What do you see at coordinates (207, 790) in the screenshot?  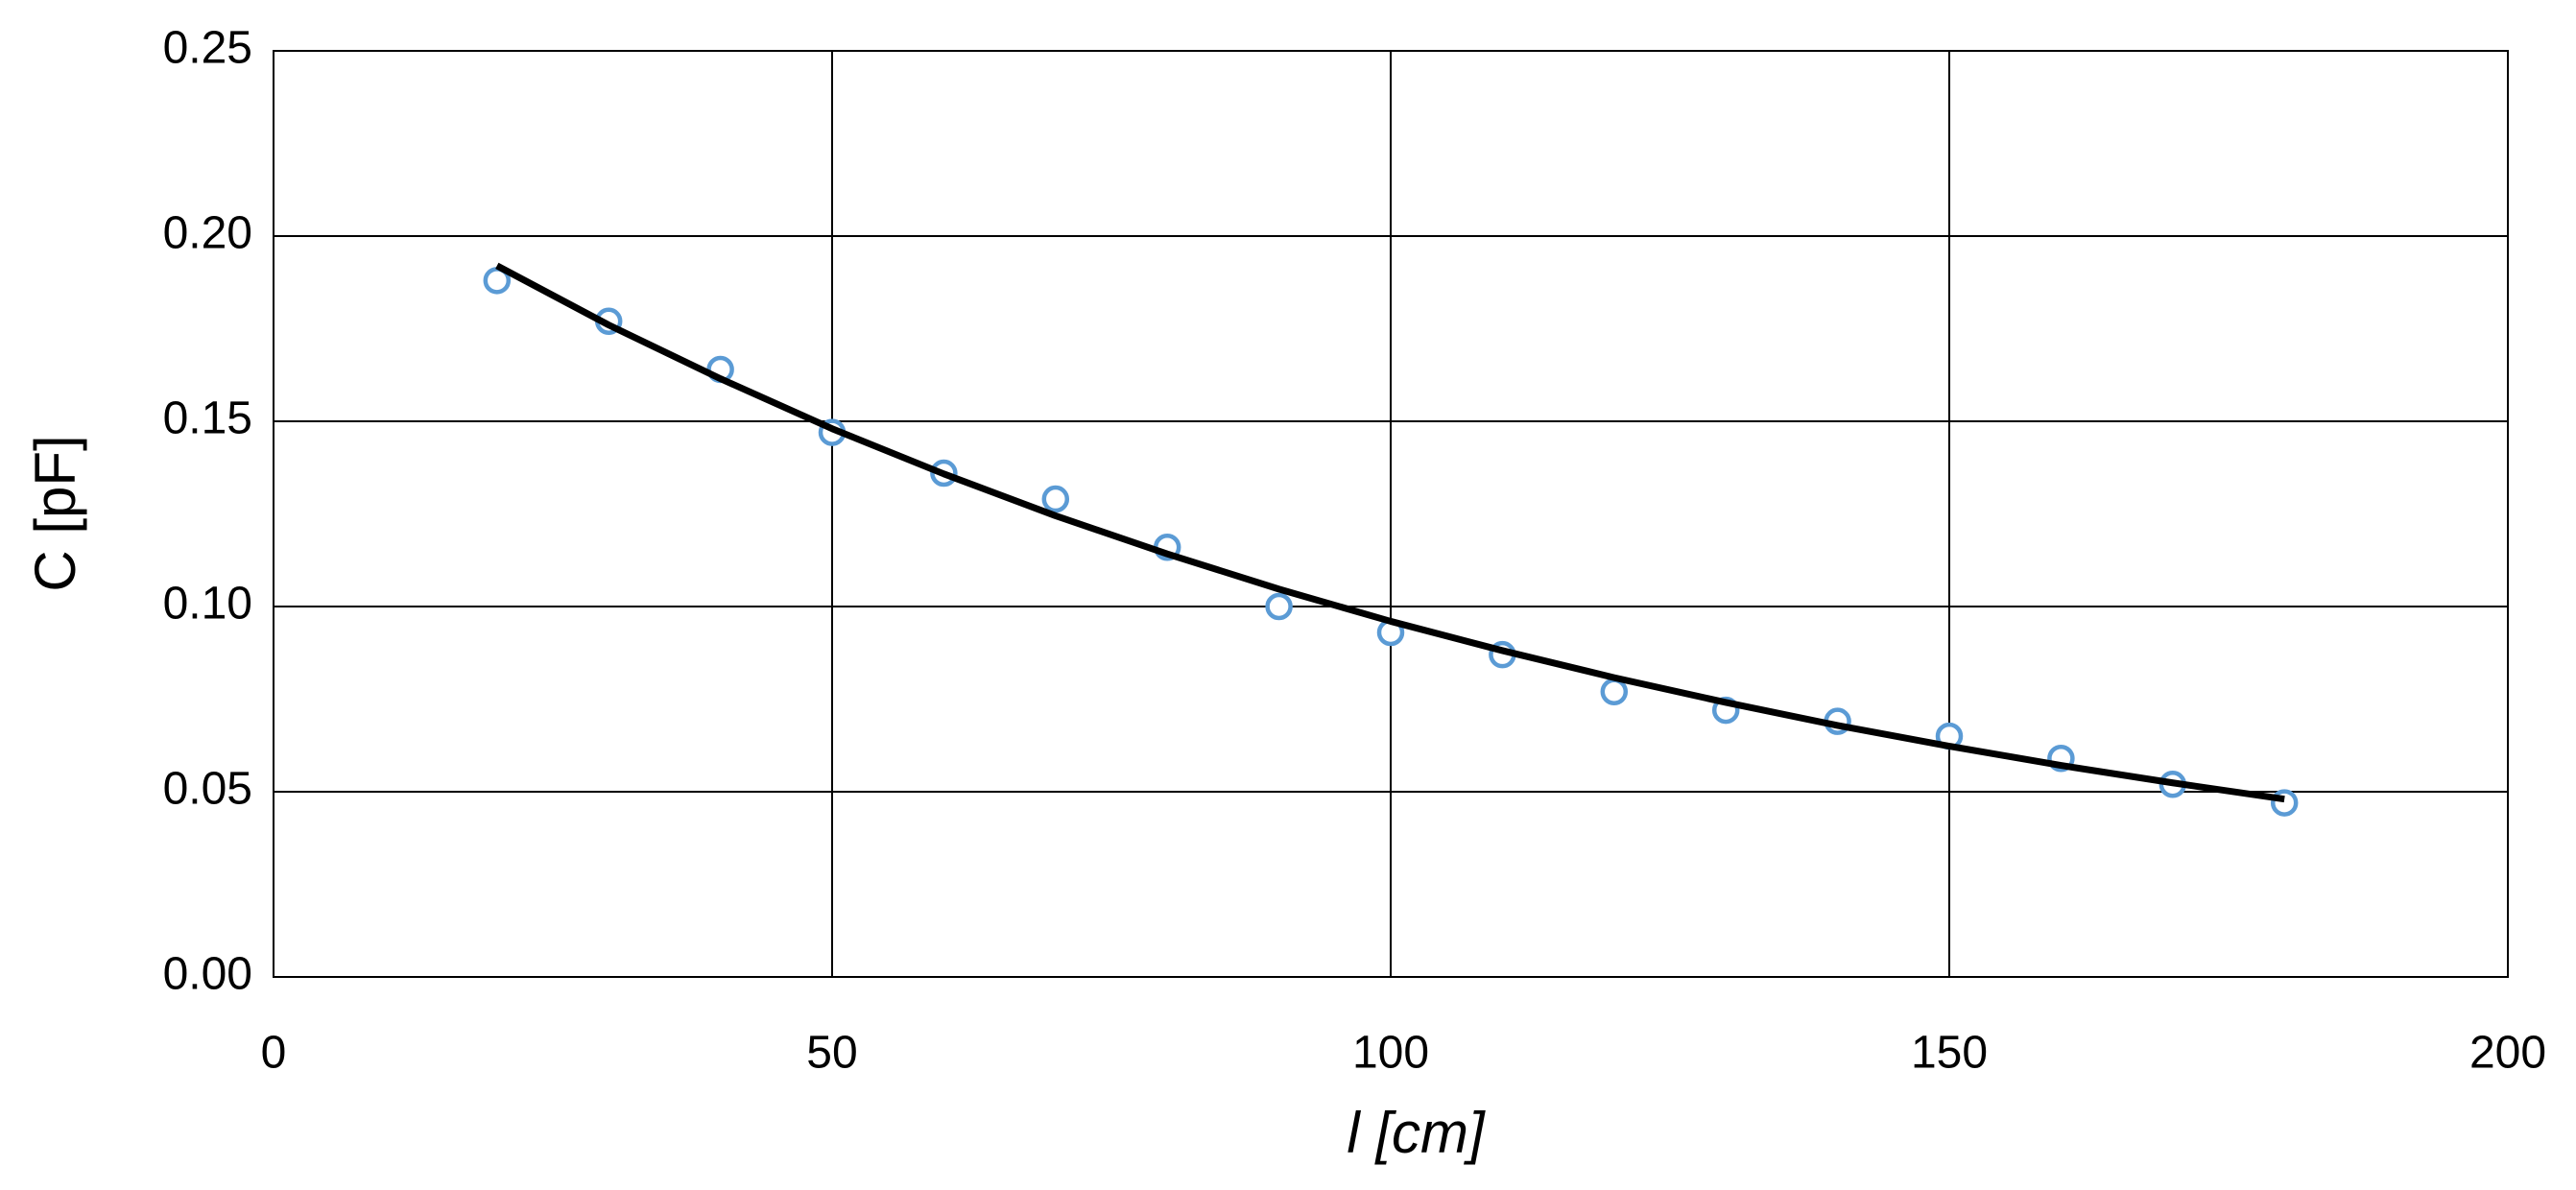 I see `y-tick-label: 0.05` at bounding box center [207, 790].